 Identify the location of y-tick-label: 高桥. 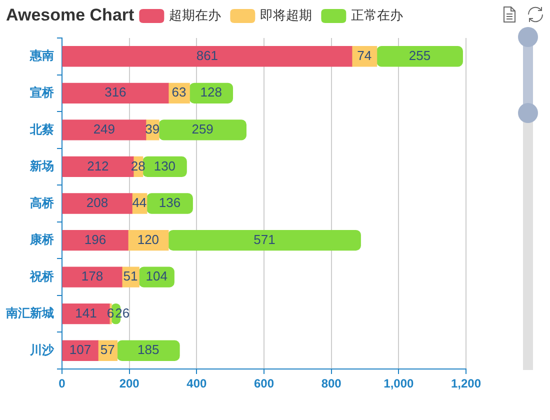
(42, 203).